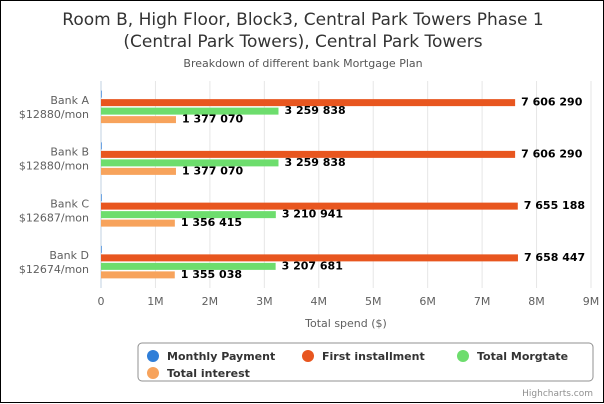 Image resolution: width=604 pixels, height=404 pixels. What do you see at coordinates (427, 301) in the screenshot?
I see `x-tick-label: 6M` at bounding box center [427, 301].